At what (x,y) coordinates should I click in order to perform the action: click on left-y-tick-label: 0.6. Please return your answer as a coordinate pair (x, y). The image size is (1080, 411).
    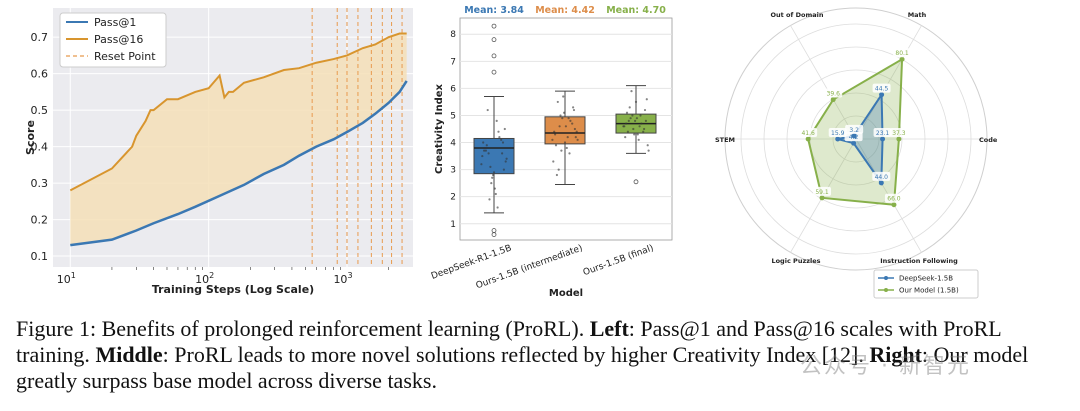
    Looking at the image, I should click on (40, 74).